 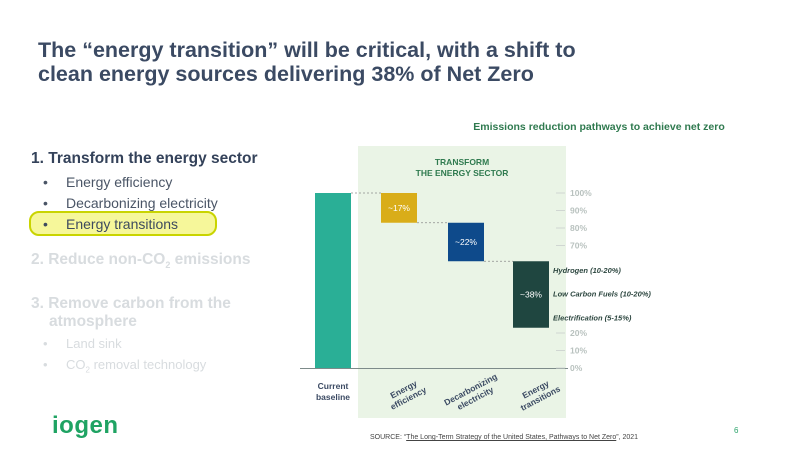 I want to click on list-item-decarbonizing-electricity: Decarbonizing electricity, so click(x=161, y=203).